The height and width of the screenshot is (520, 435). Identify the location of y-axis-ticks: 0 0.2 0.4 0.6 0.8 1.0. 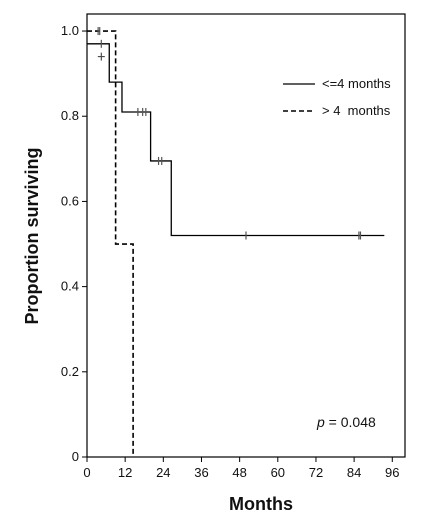
(74, 243).